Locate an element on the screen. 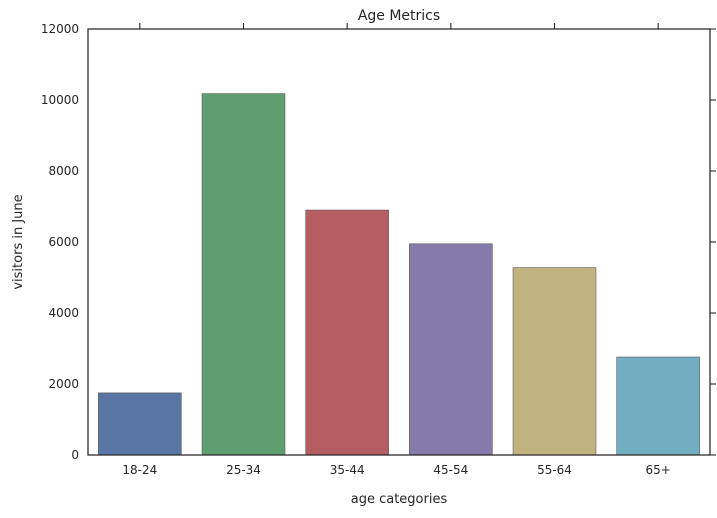 The width and height of the screenshot is (717, 518). y-tick-label: 10000 is located at coordinates (60, 100).